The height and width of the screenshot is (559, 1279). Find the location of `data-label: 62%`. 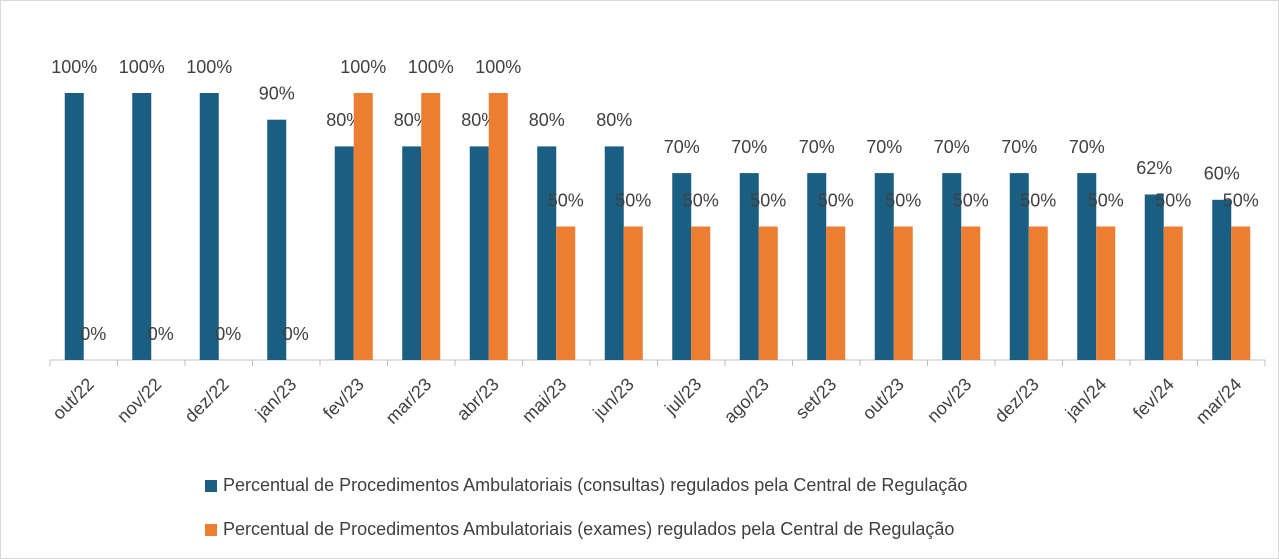

data-label: 62% is located at coordinates (1154, 168).